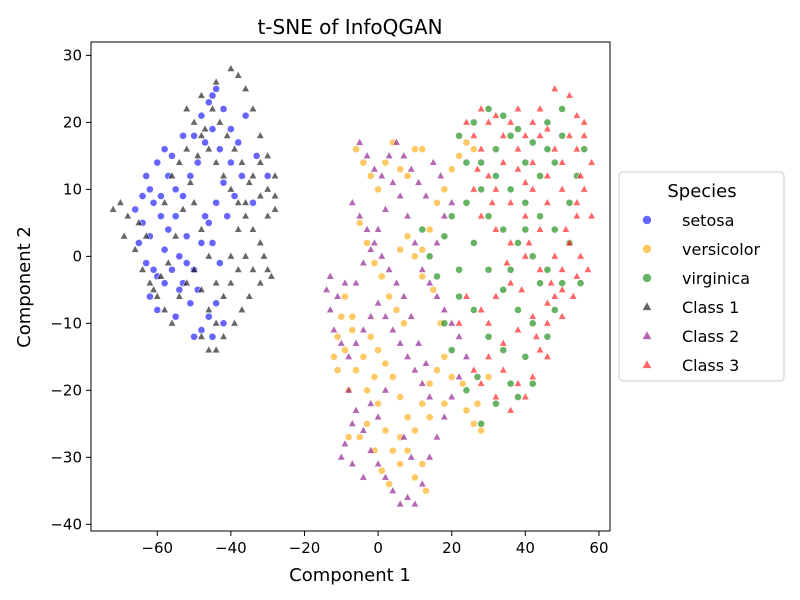  What do you see at coordinates (411, 316) in the screenshot?
I see `series-versicolor` at bounding box center [411, 316].